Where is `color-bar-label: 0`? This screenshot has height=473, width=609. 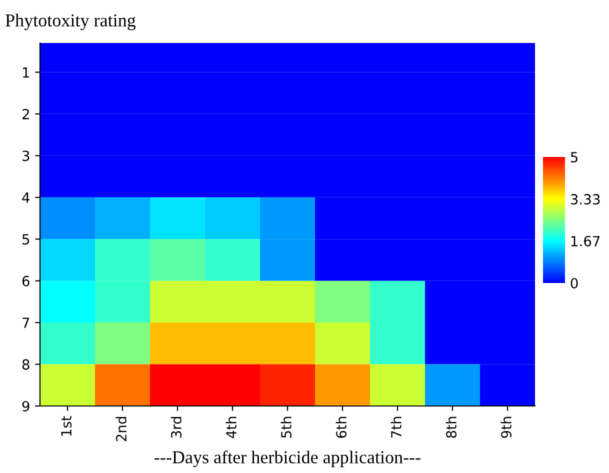
color-bar-label: 0 is located at coordinates (574, 283).